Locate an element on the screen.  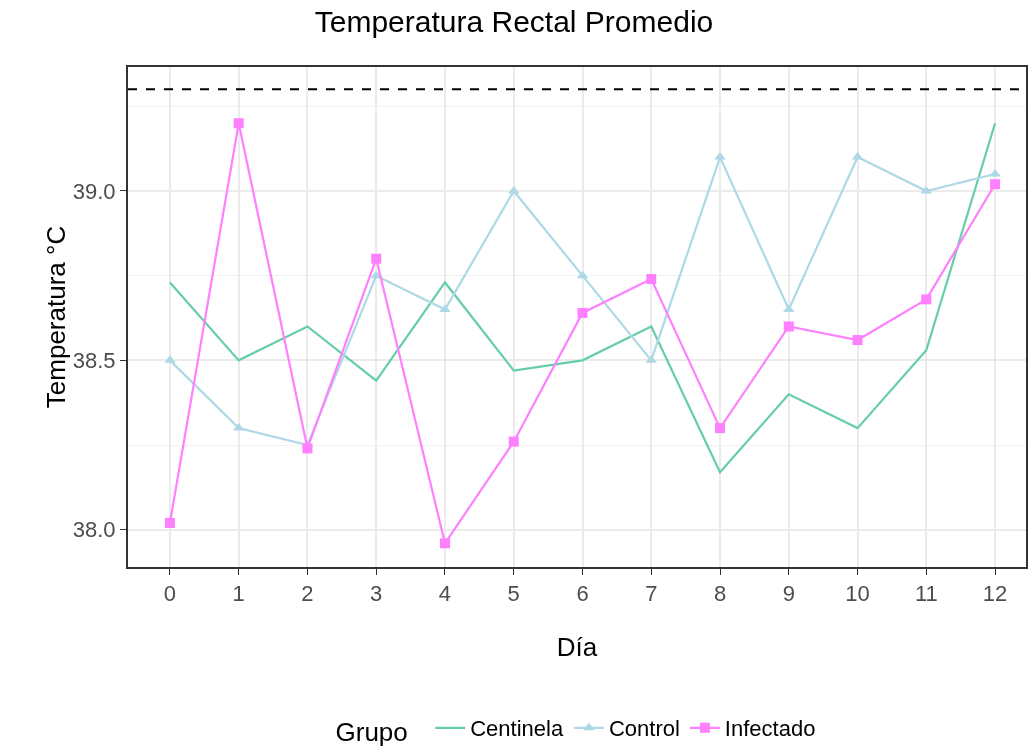
y-tick-label: 38.5 is located at coordinates (94, 361).